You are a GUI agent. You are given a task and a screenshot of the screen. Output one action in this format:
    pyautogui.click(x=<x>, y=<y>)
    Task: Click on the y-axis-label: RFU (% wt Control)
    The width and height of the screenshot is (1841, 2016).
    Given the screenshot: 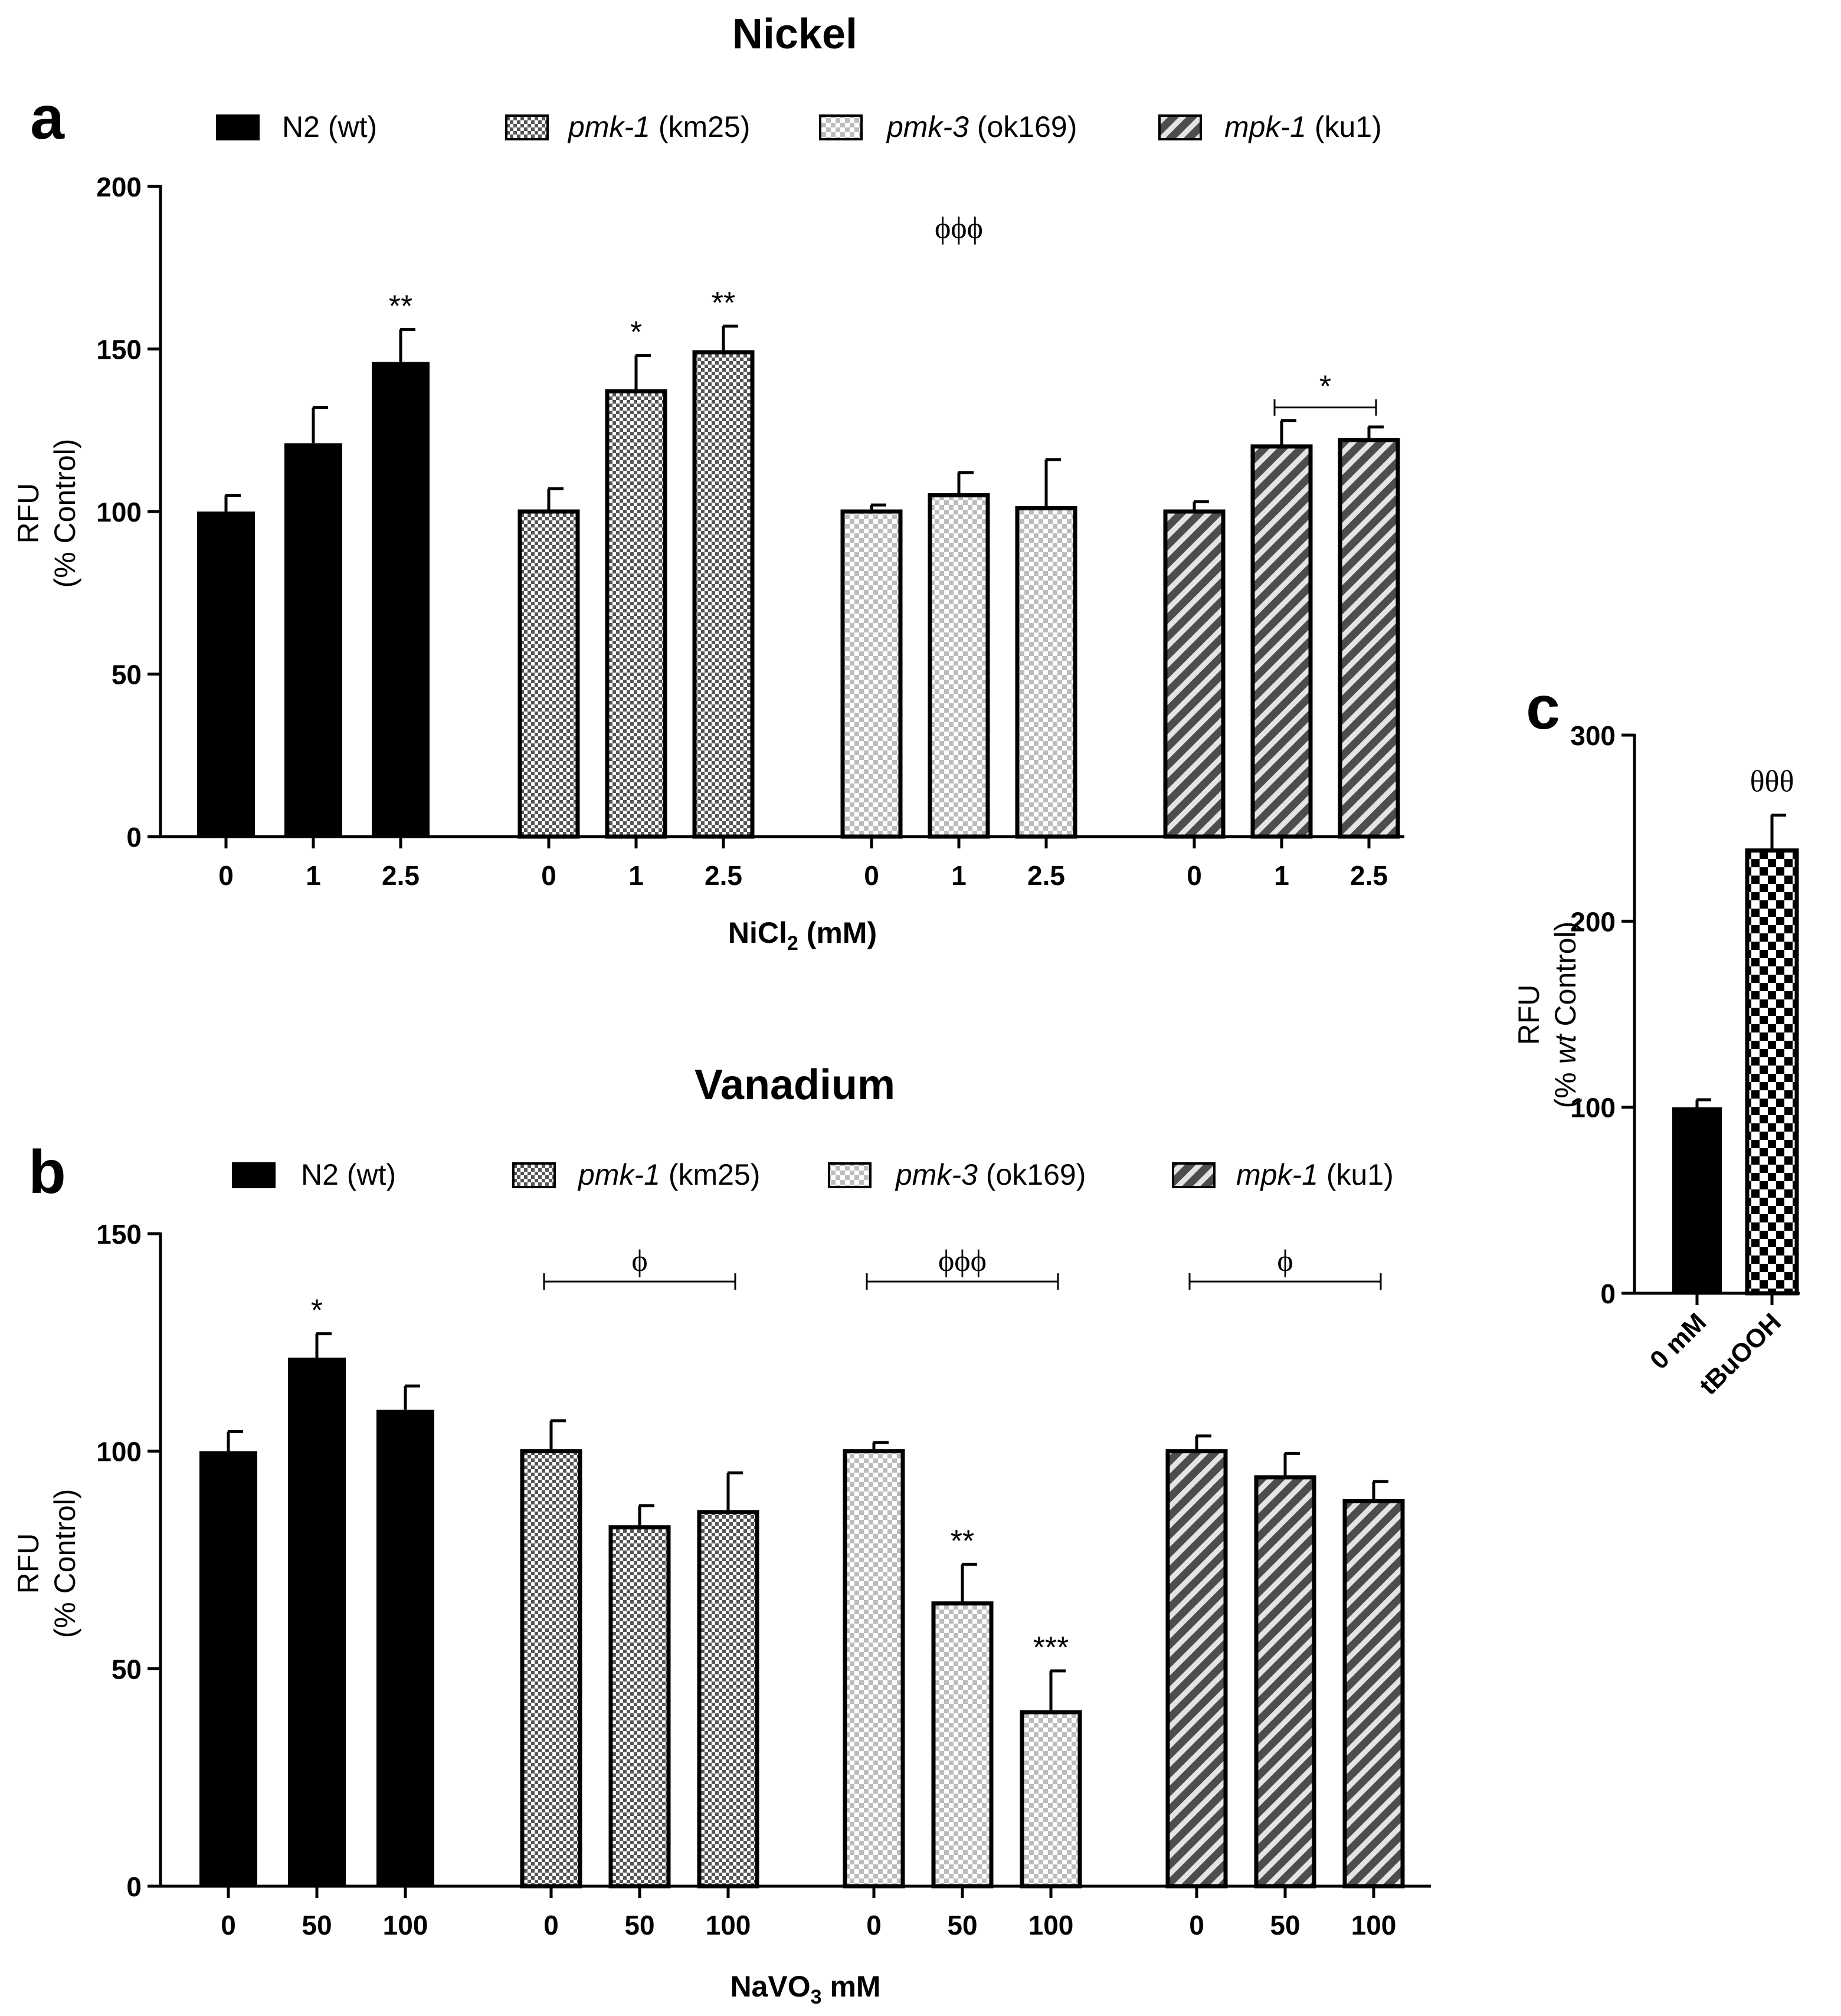 What is the action you would take?
    pyautogui.click(x=1547, y=1016)
    